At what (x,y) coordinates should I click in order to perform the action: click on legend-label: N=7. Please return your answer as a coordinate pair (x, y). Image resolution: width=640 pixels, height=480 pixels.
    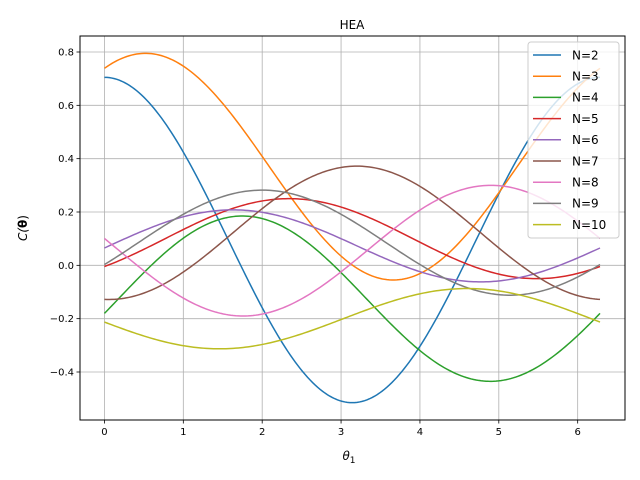
    Looking at the image, I should click on (585, 161).